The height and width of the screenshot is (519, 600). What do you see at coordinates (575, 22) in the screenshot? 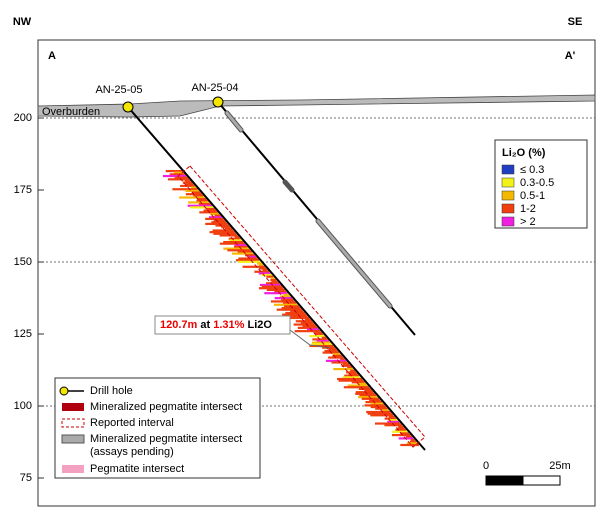
I see `se-label: SE` at bounding box center [575, 22].